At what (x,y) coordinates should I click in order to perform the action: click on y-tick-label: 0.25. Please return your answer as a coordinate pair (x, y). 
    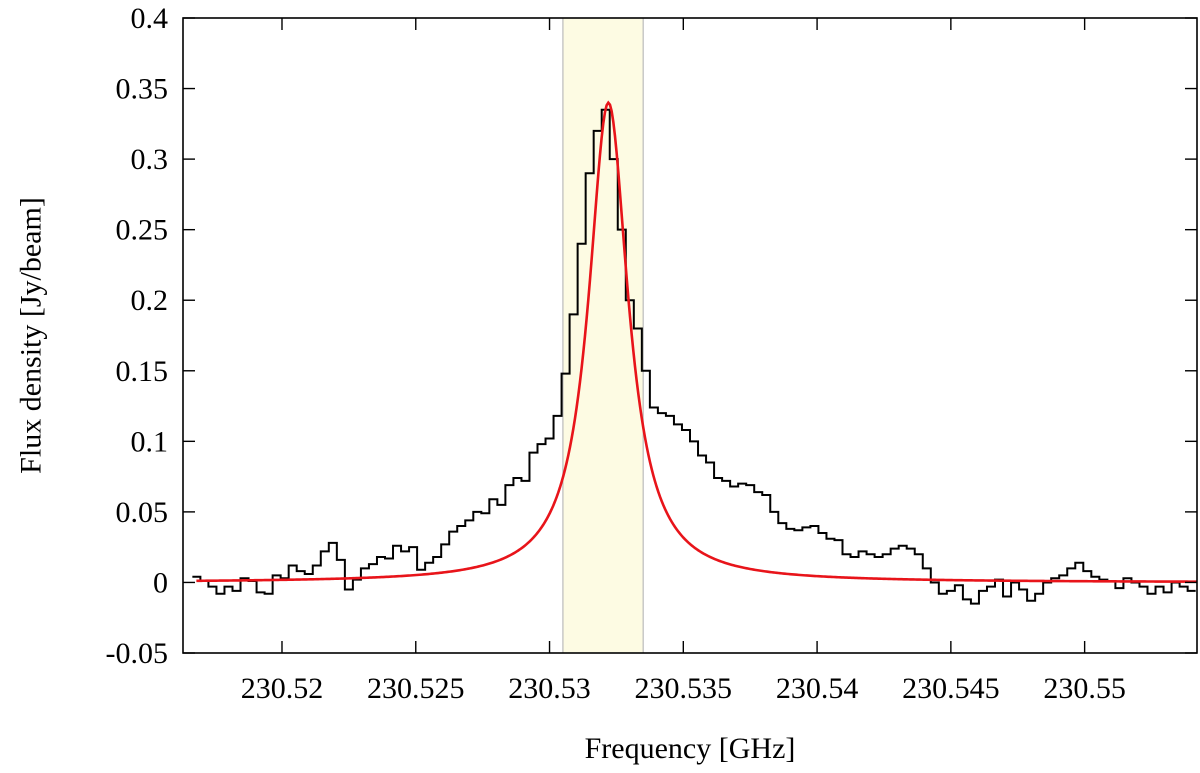
    Looking at the image, I should click on (142, 230).